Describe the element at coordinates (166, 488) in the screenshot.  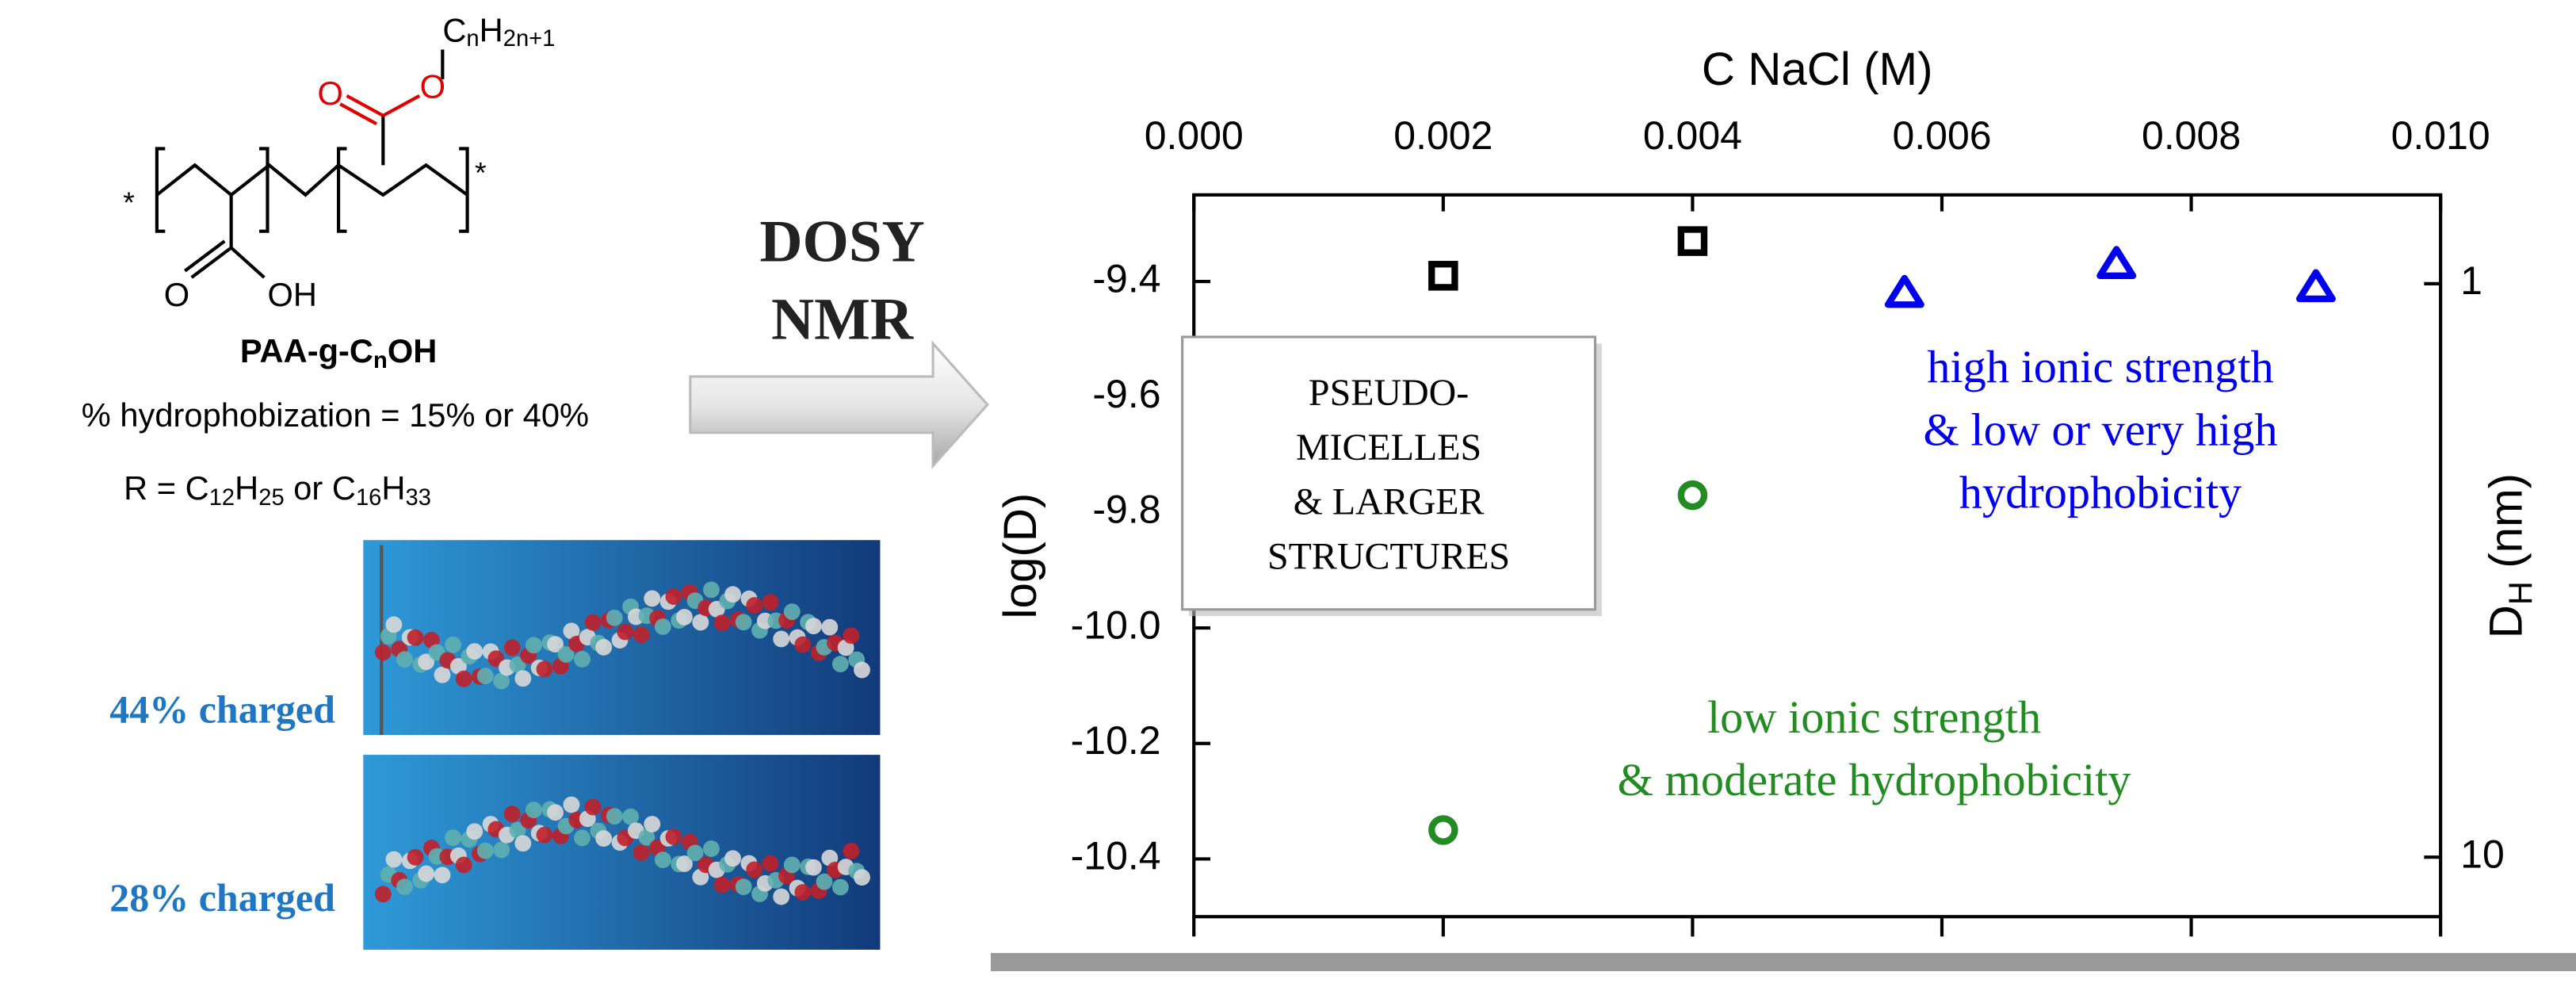
I see `formula-part: R = C` at that location.